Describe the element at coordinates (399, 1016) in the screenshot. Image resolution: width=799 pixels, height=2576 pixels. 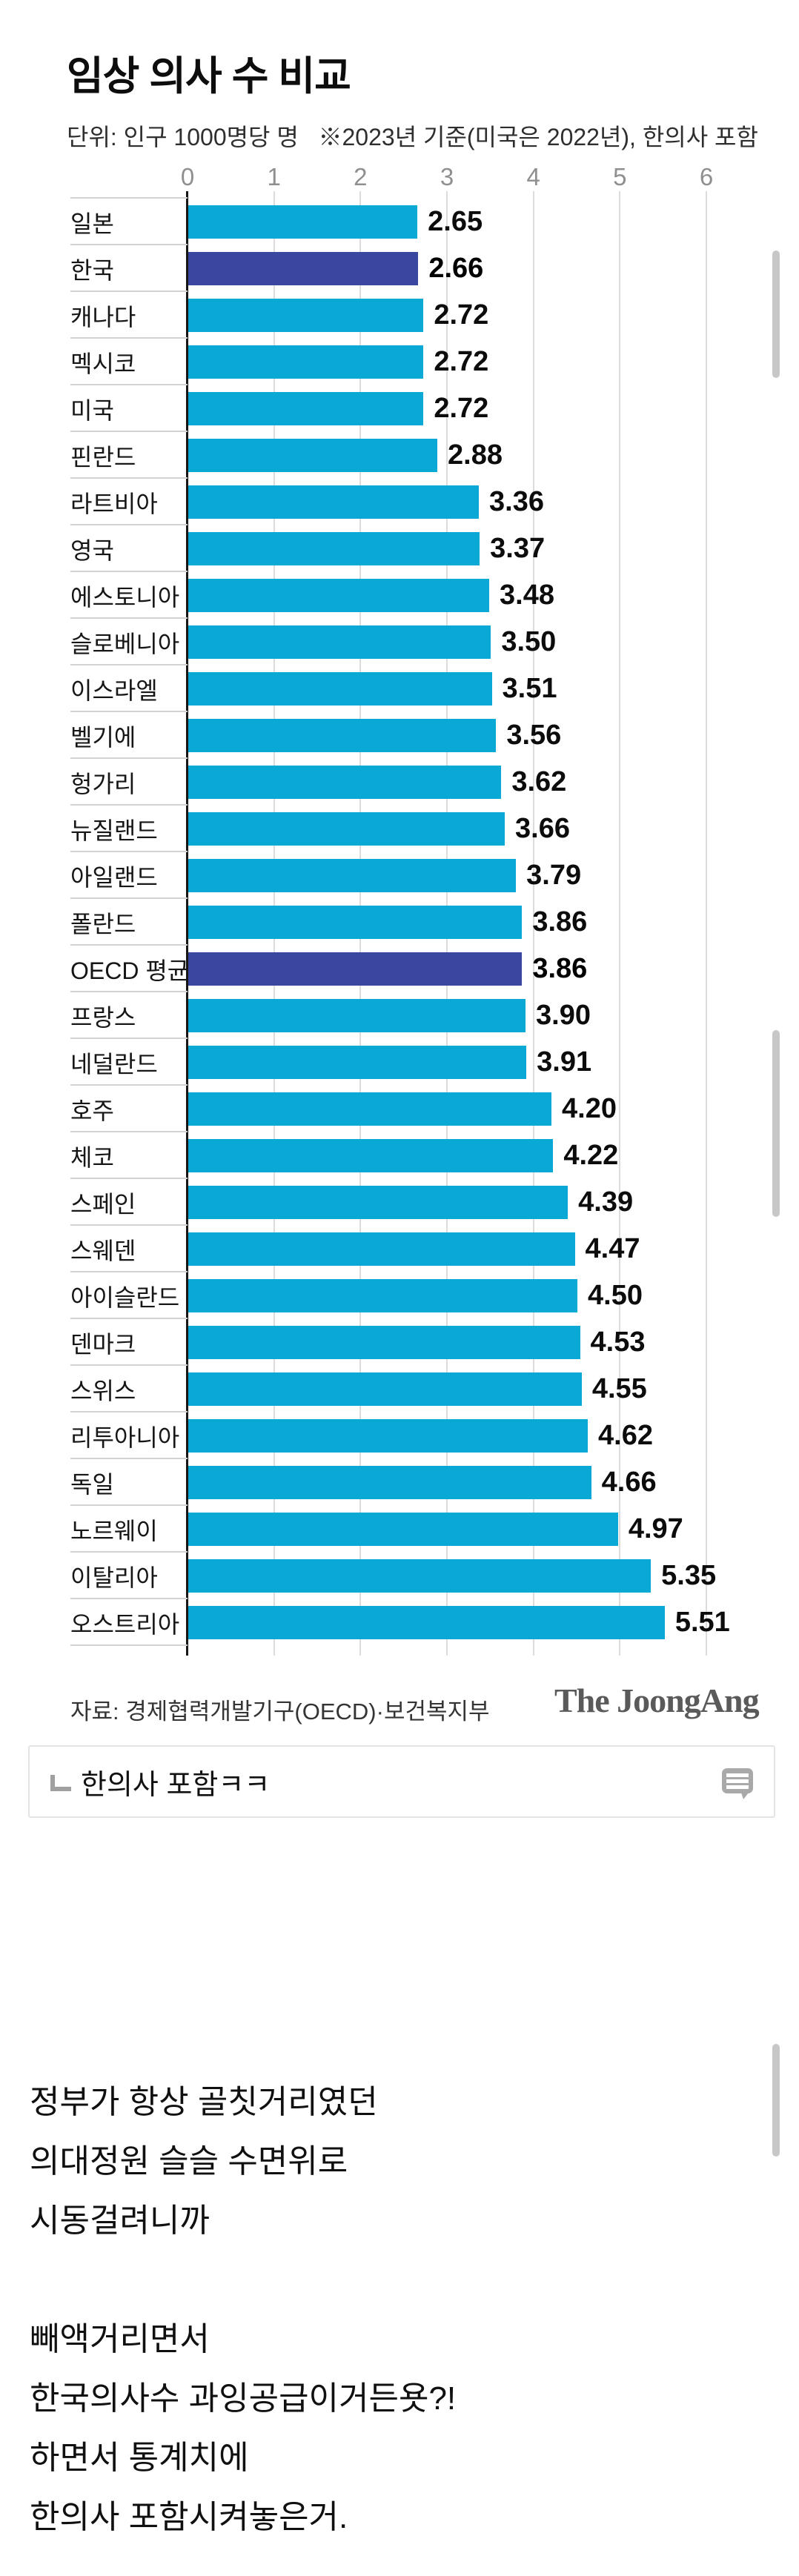
I see `chart-row: 프랑스 3.90` at that location.